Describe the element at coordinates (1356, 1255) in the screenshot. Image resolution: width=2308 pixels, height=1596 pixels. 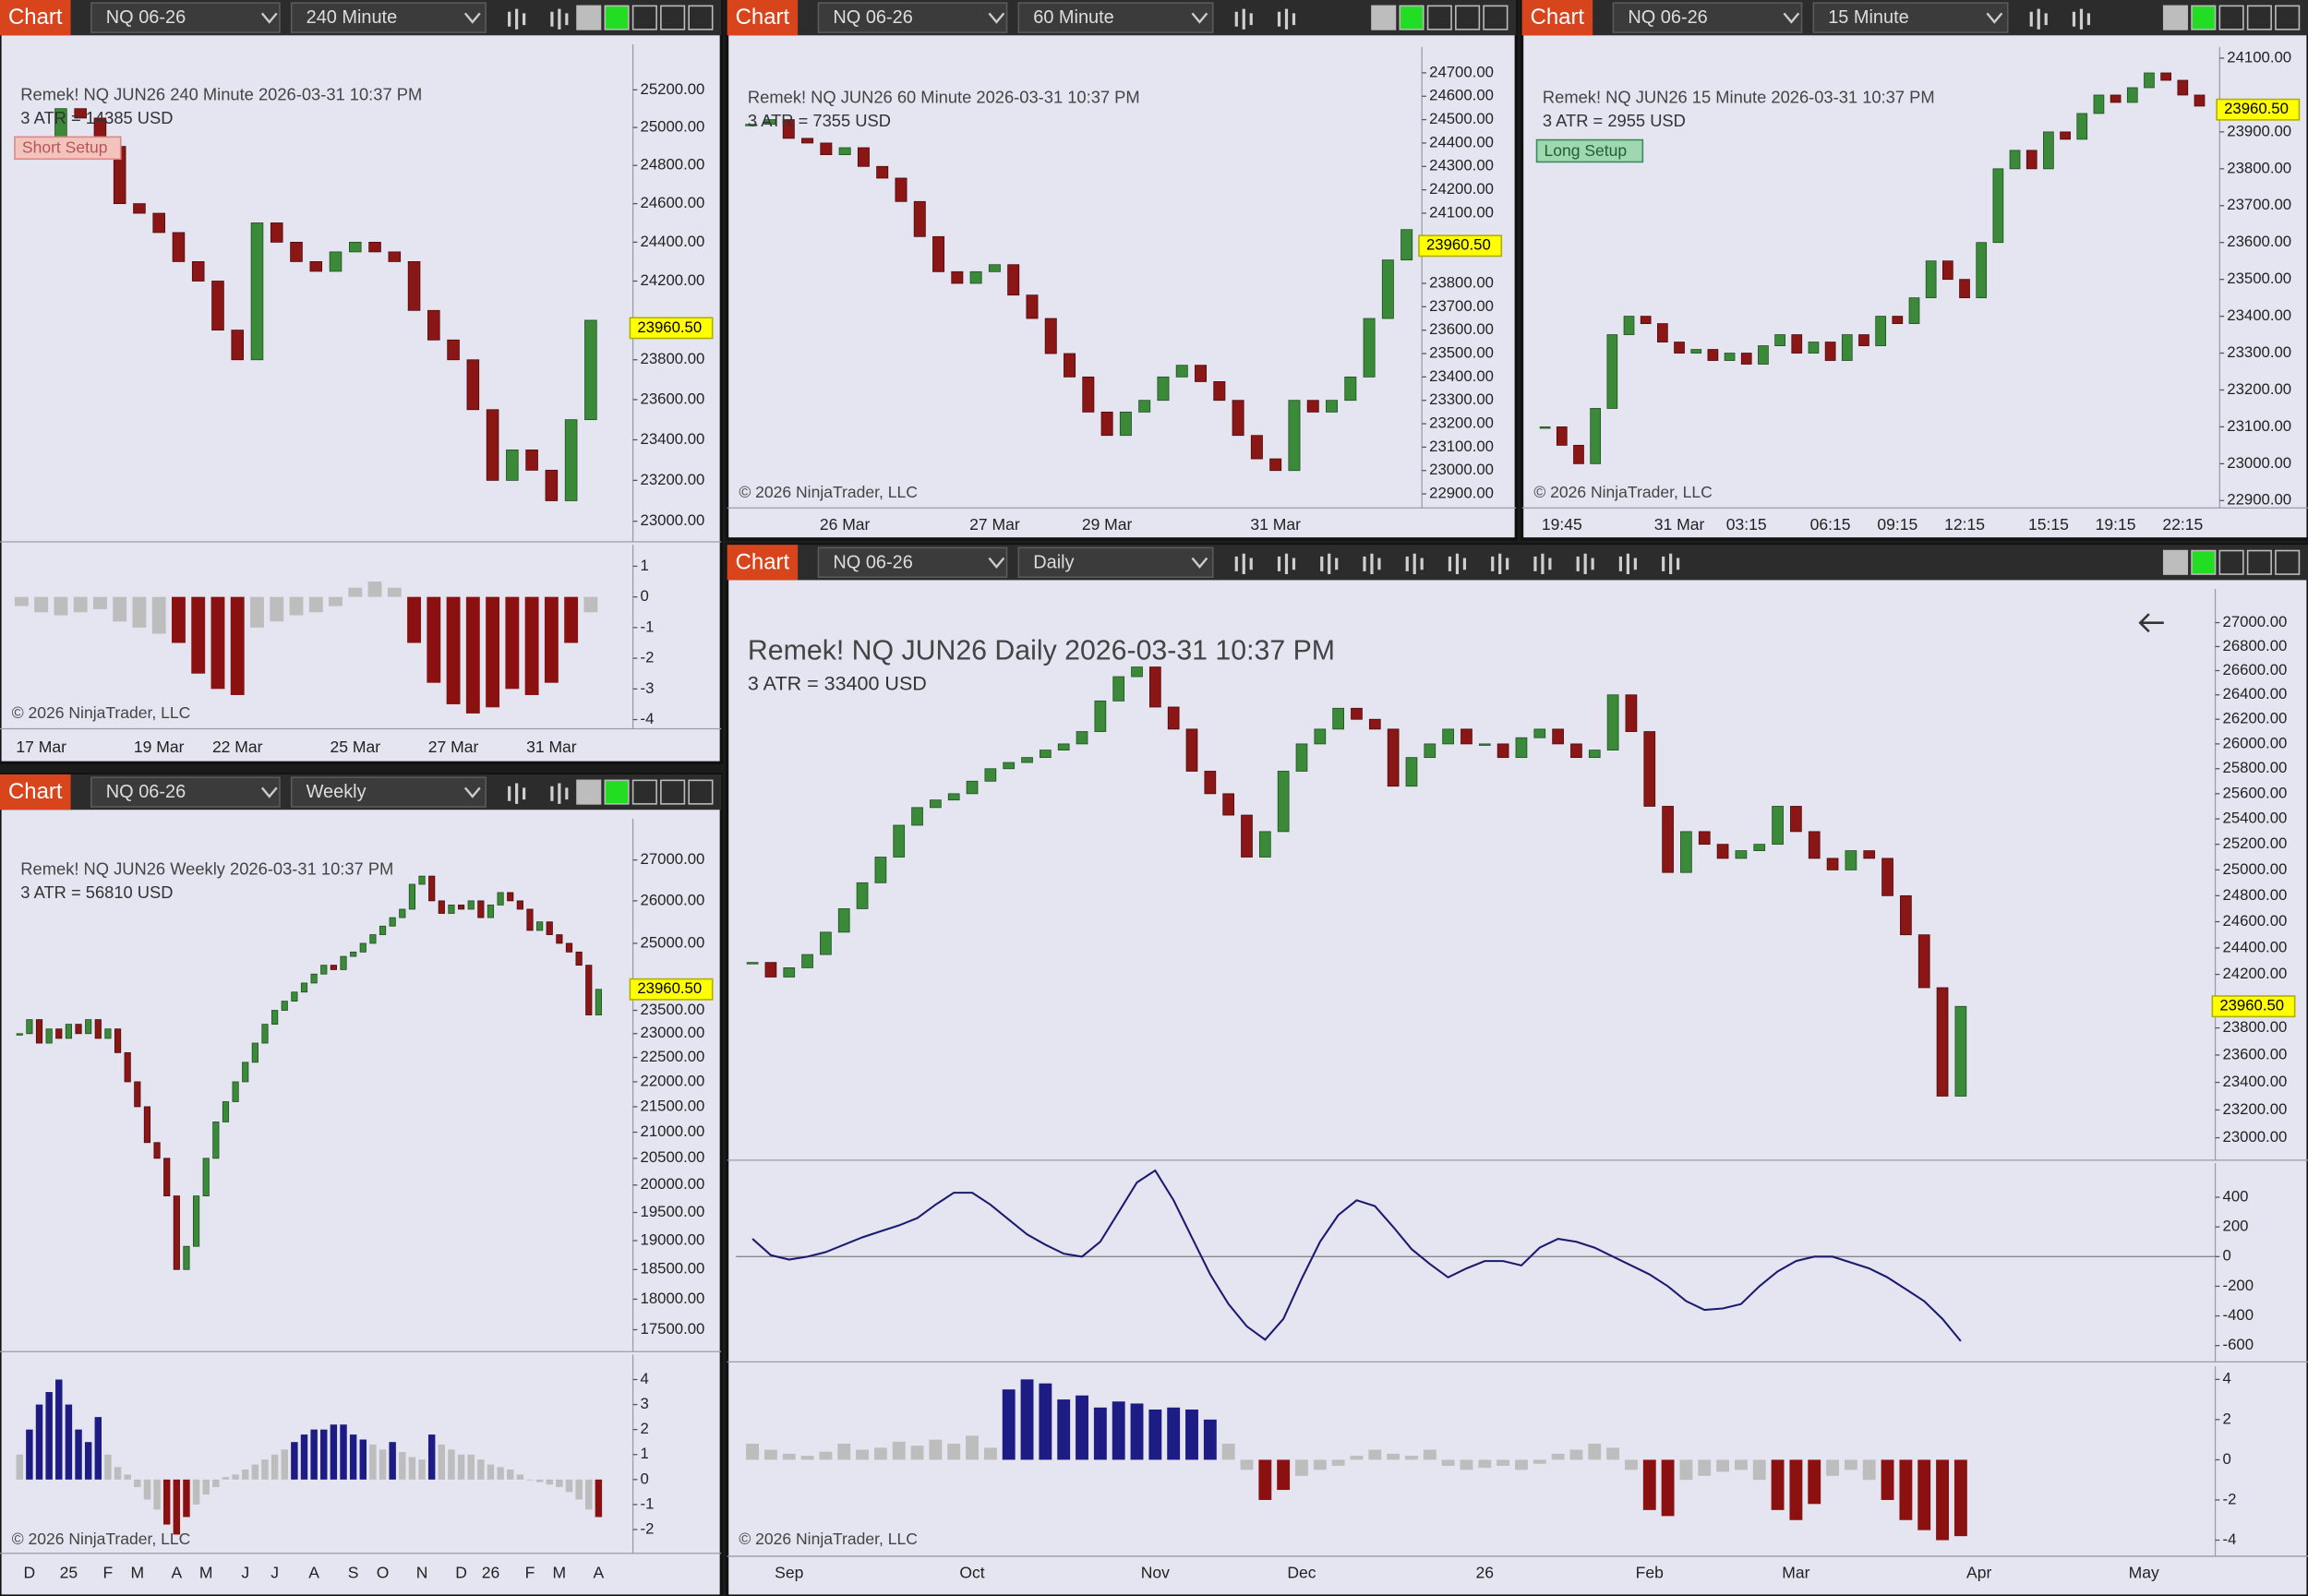
I see `oscillator-line` at that location.